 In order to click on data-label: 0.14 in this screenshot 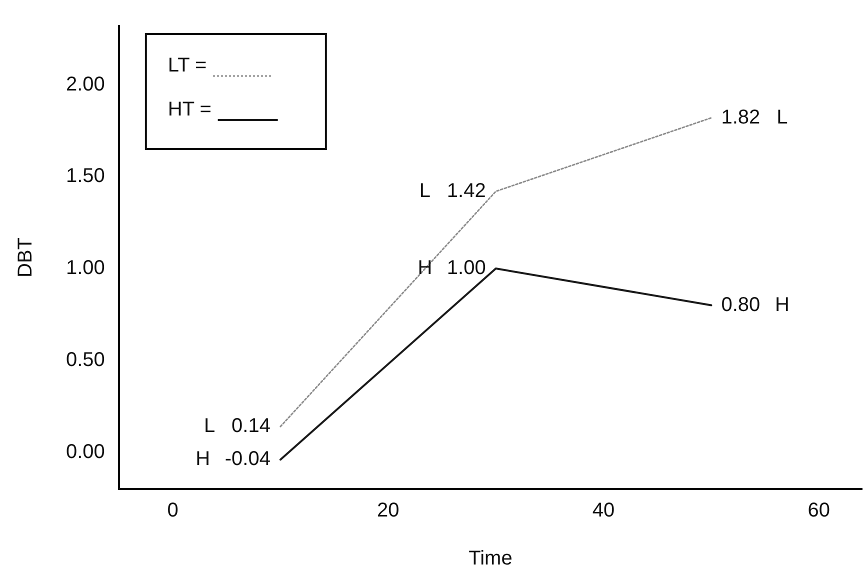, I will do `click(251, 426)`.